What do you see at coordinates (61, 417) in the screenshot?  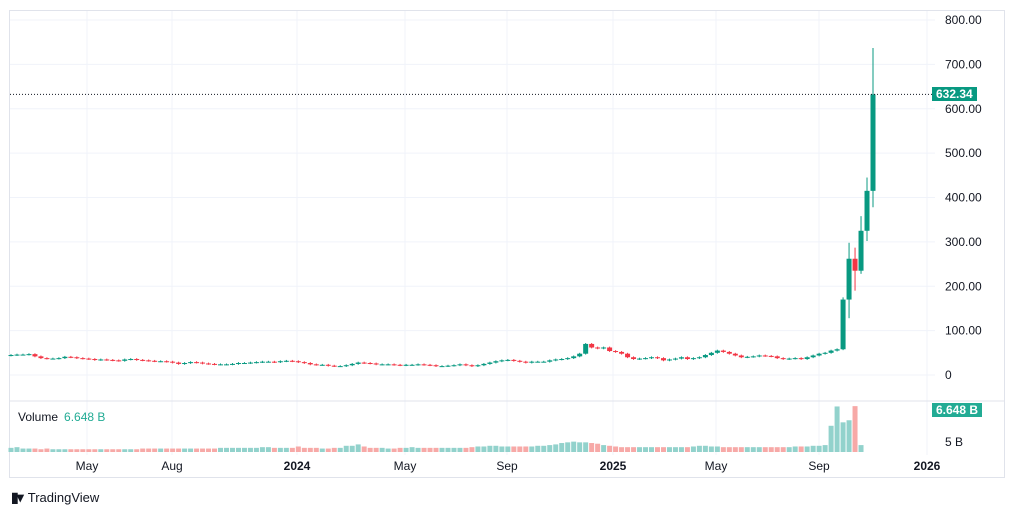 I see `volume-legend: Volume 6.648 B` at bounding box center [61, 417].